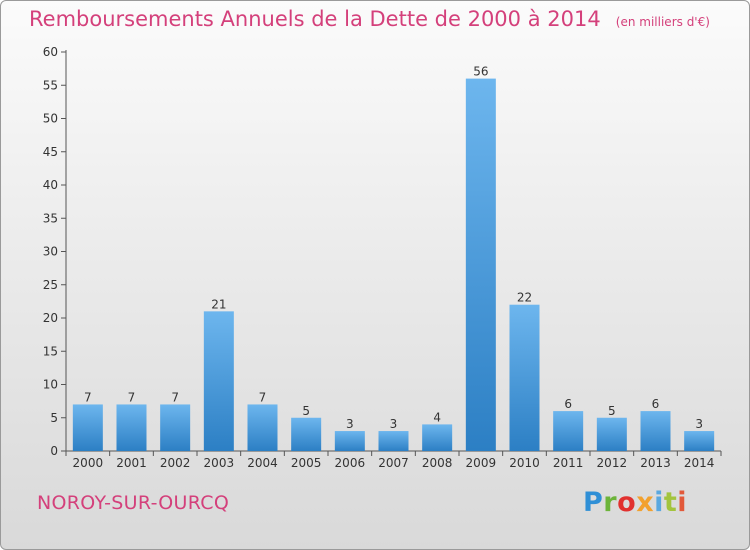 The height and width of the screenshot is (550, 750). I want to click on x-tick-label-2004: 2004, so click(262, 463).